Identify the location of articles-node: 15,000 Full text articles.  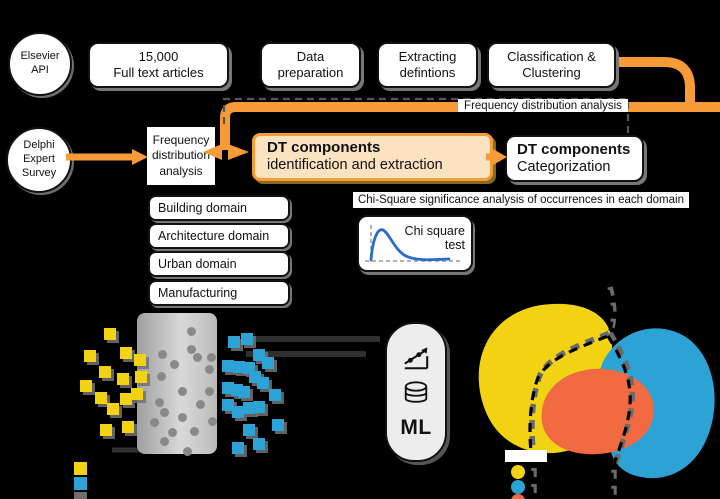
(158, 65).